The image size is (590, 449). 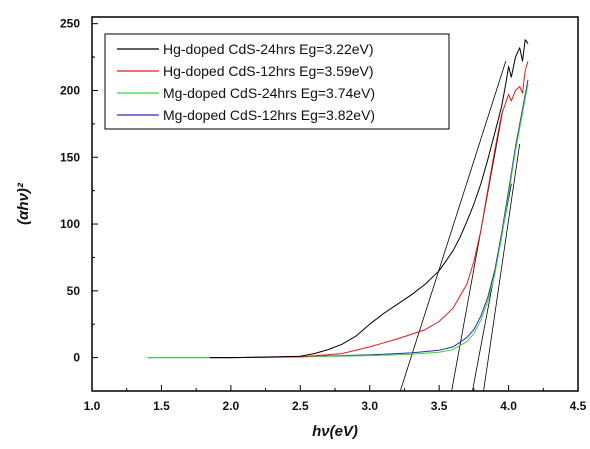 What do you see at coordinates (335, 431) in the screenshot?
I see `x-axis-title: hν(eV)` at bounding box center [335, 431].